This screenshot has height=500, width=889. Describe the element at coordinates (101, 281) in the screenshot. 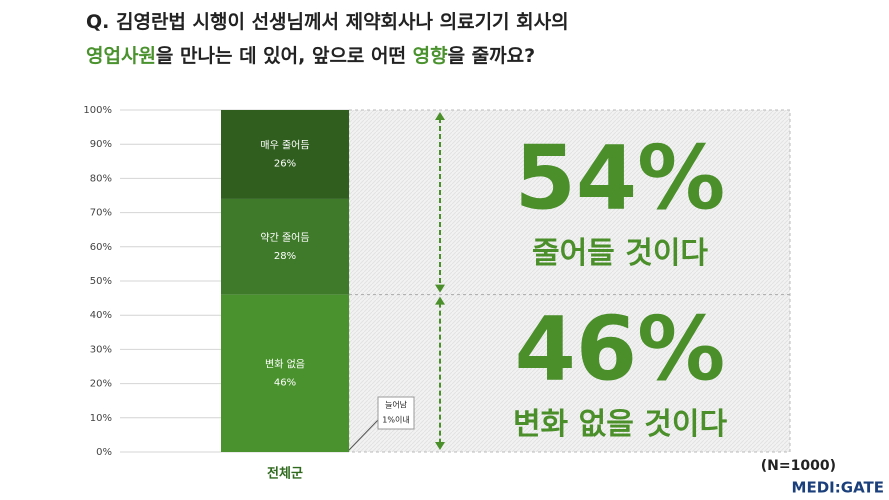

I see `y-tick-label: 50%` at that location.